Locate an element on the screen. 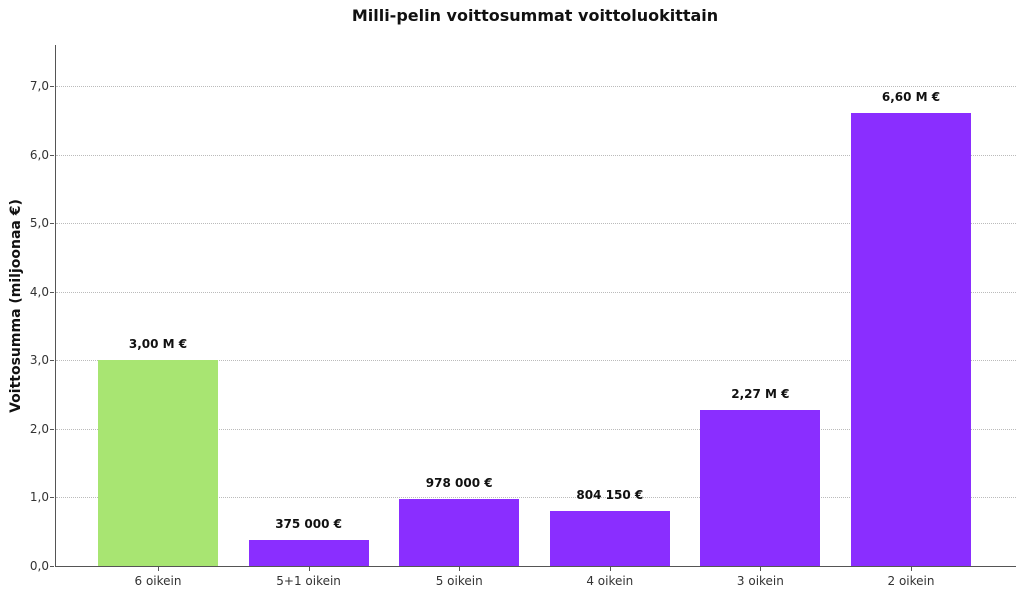 This screenshot has width=1024, height=595. y-tick-label: 4,0 is located at coordinates (39, 291).